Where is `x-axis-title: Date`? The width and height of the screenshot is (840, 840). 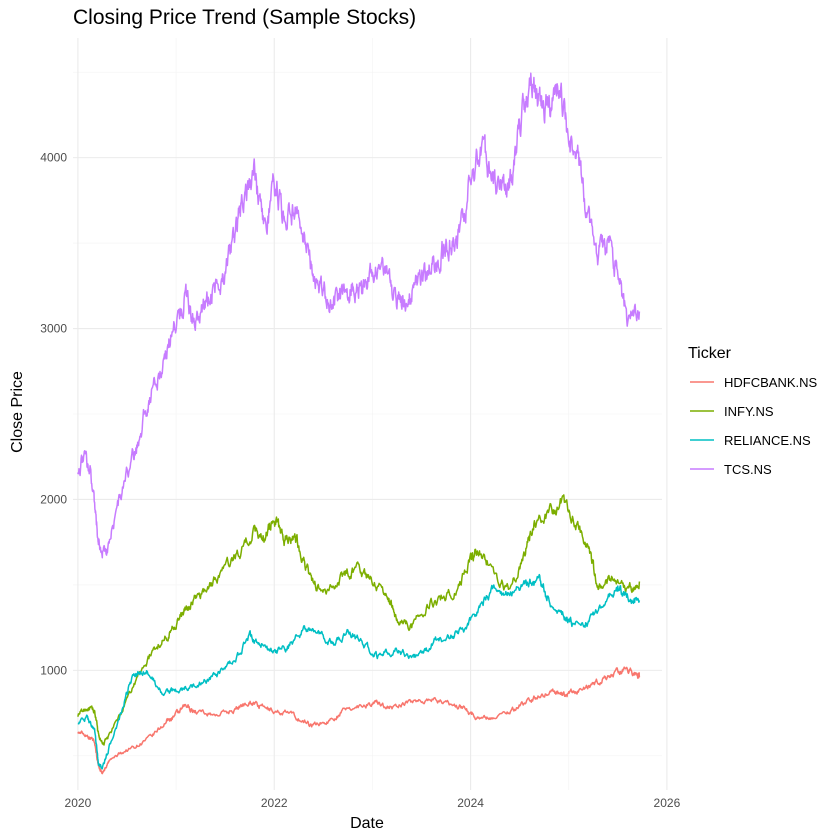
x-axis-title: Date is located at coordinates (367, 823).